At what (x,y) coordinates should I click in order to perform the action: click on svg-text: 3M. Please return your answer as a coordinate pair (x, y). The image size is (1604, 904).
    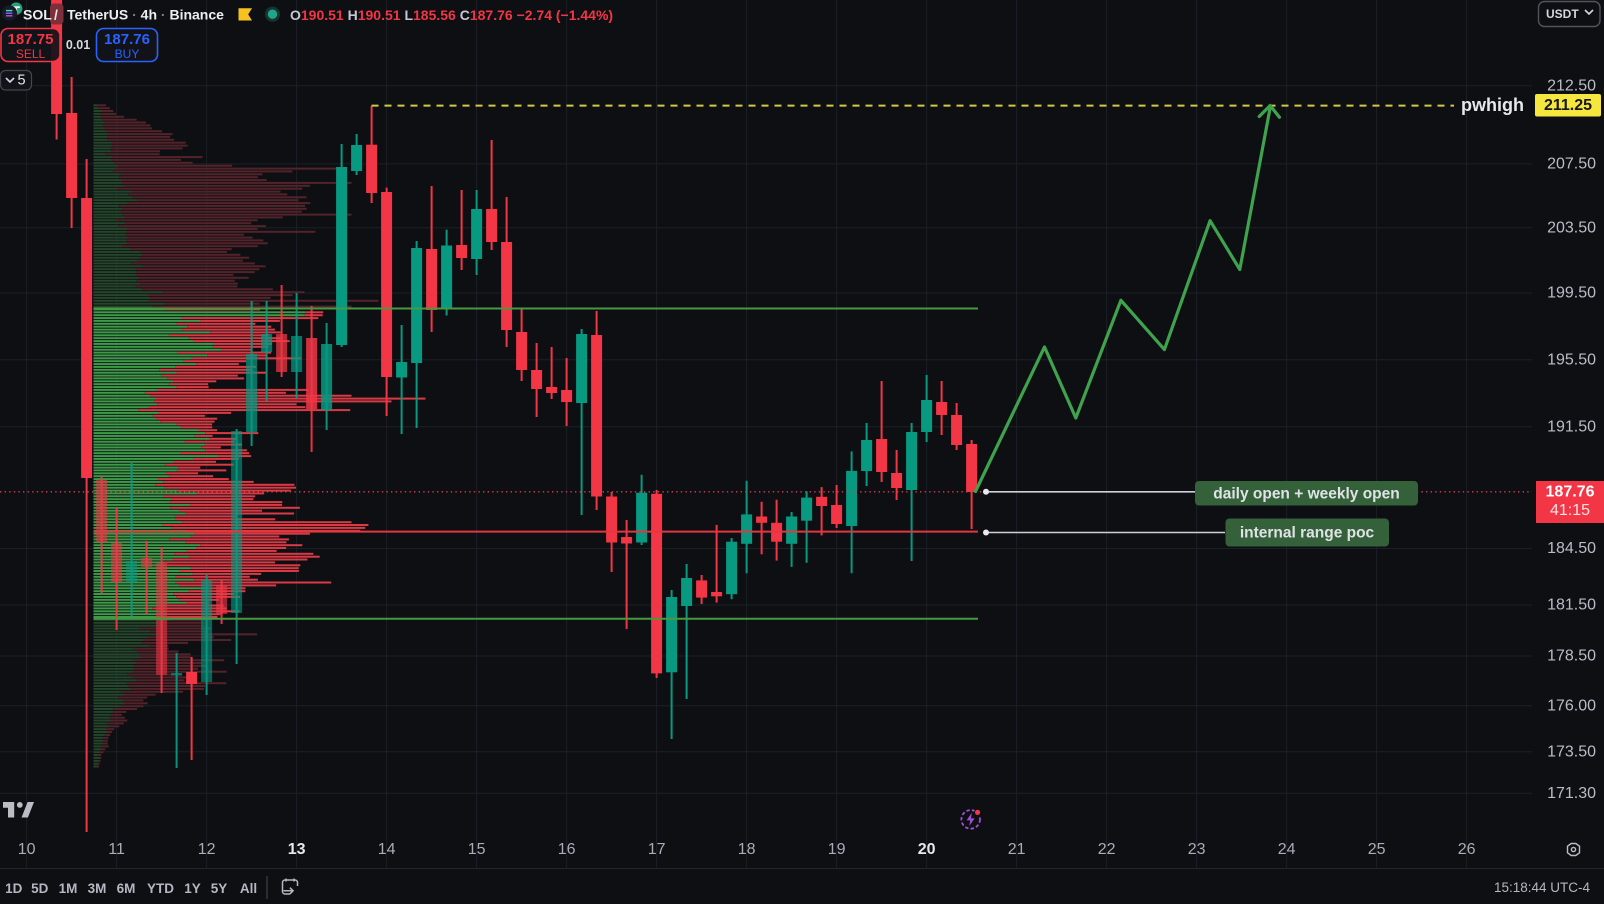
    Looking at the image, I should click on (97, 888).